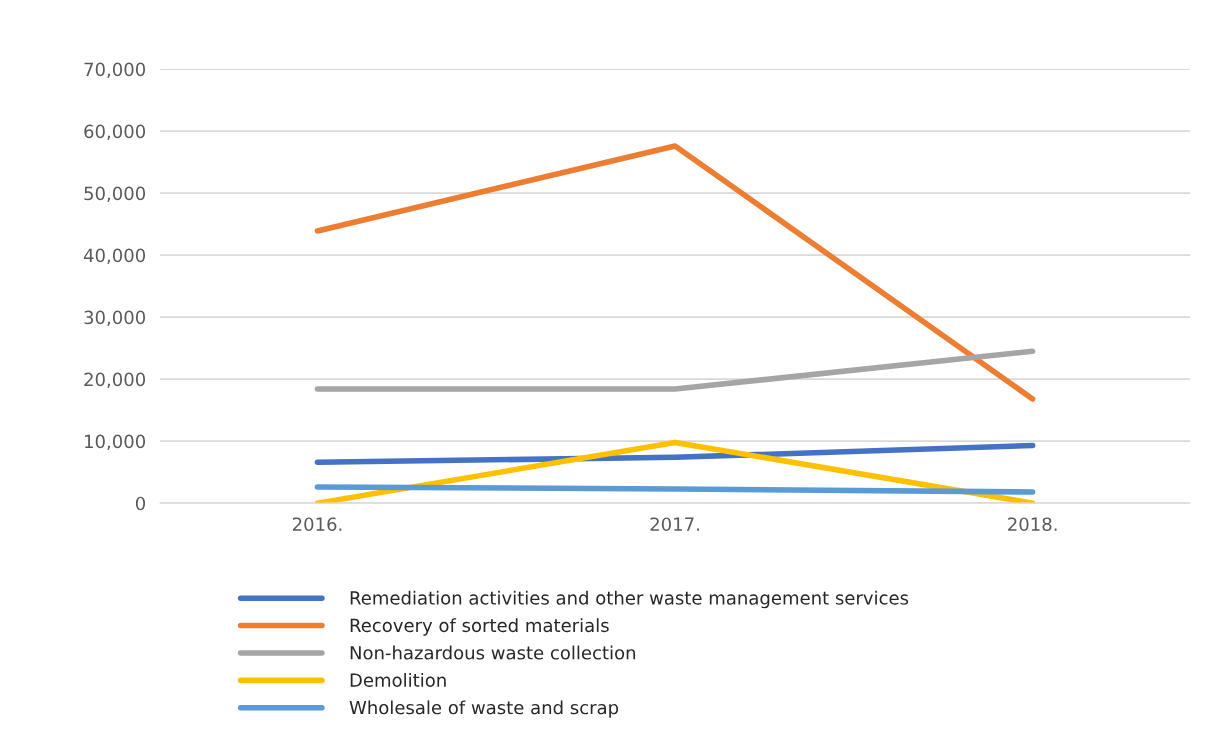 The width and height of the screenshot is (1213, 751). Describe the element at coordinates (115, 70) in the screenshot. I see `y-tick-label: 70,000` at that location.